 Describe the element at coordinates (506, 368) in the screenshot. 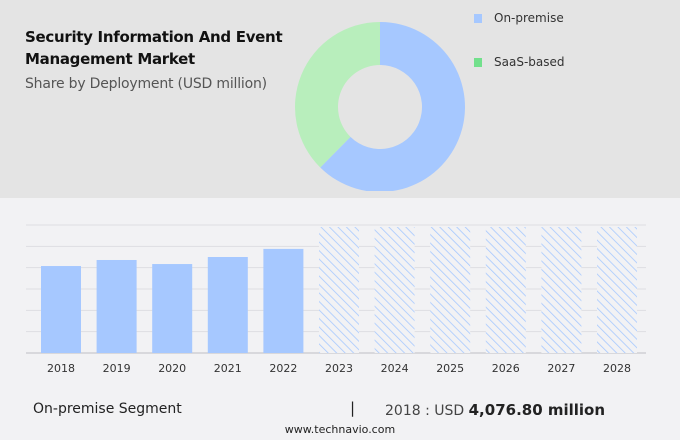

I see `x-tick-label: 2026` at that location.